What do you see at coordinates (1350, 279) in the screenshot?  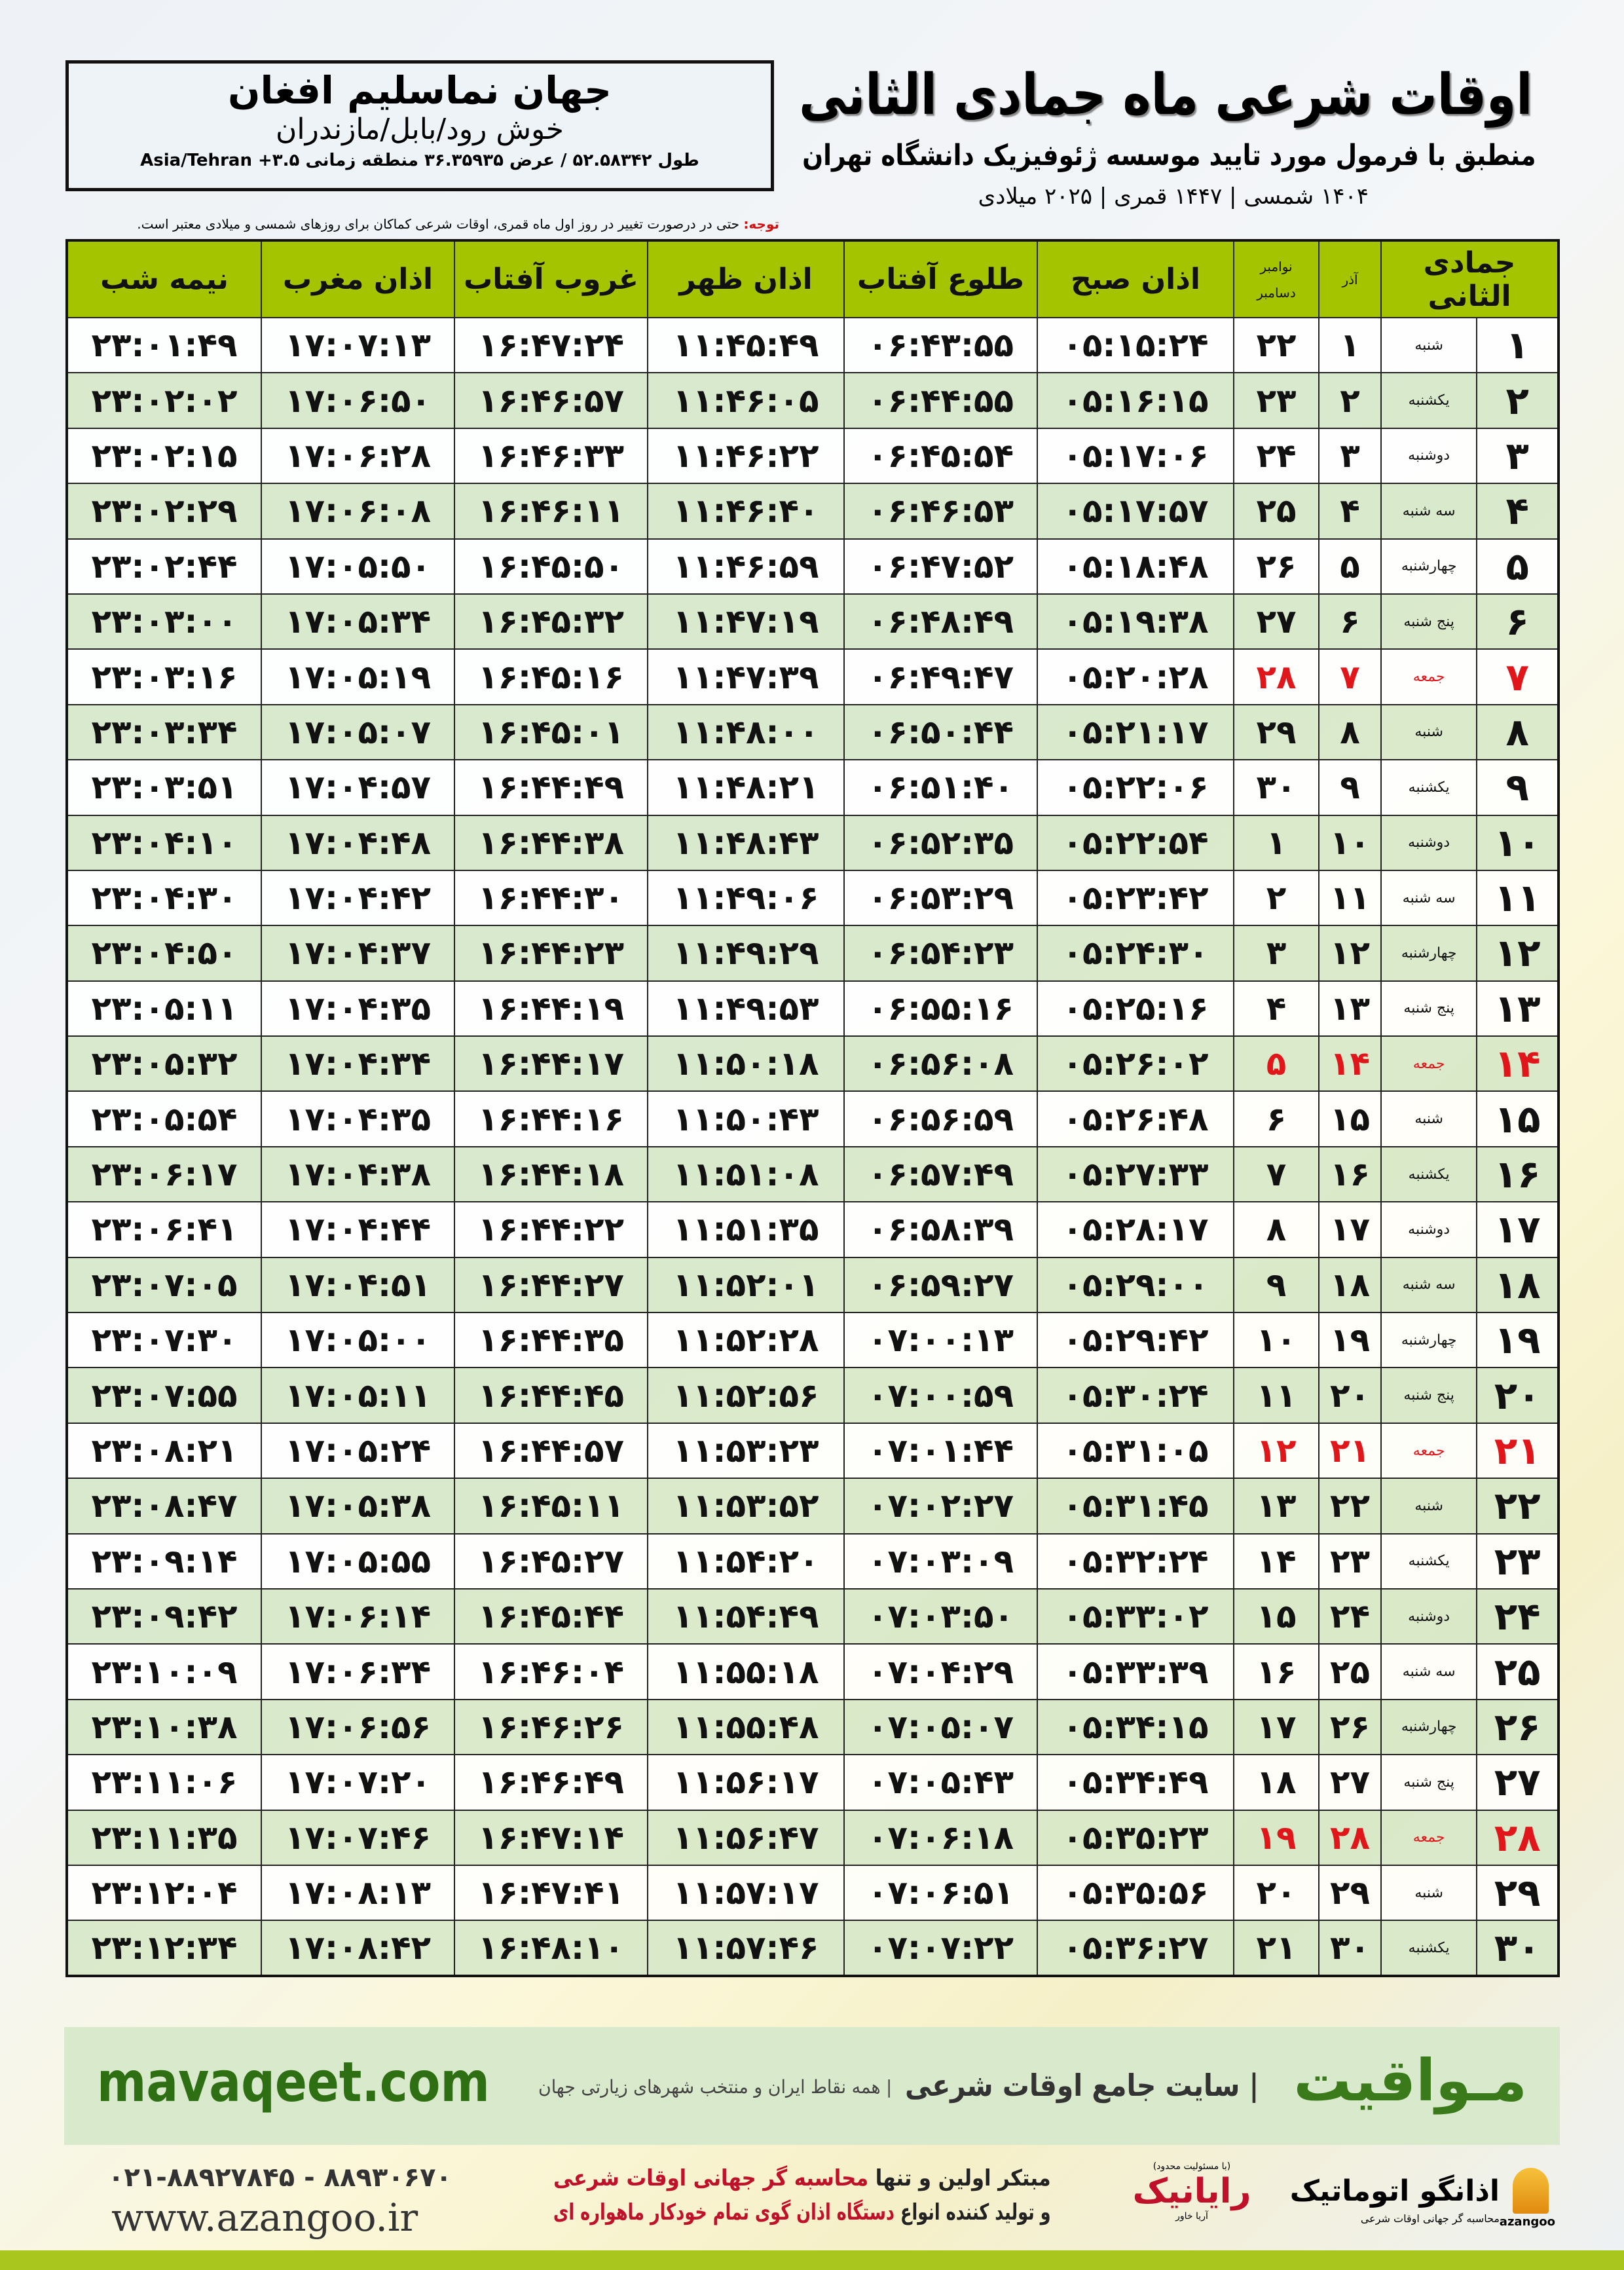 I see `header-azar: آذر` at bounding box center [1350, 279].